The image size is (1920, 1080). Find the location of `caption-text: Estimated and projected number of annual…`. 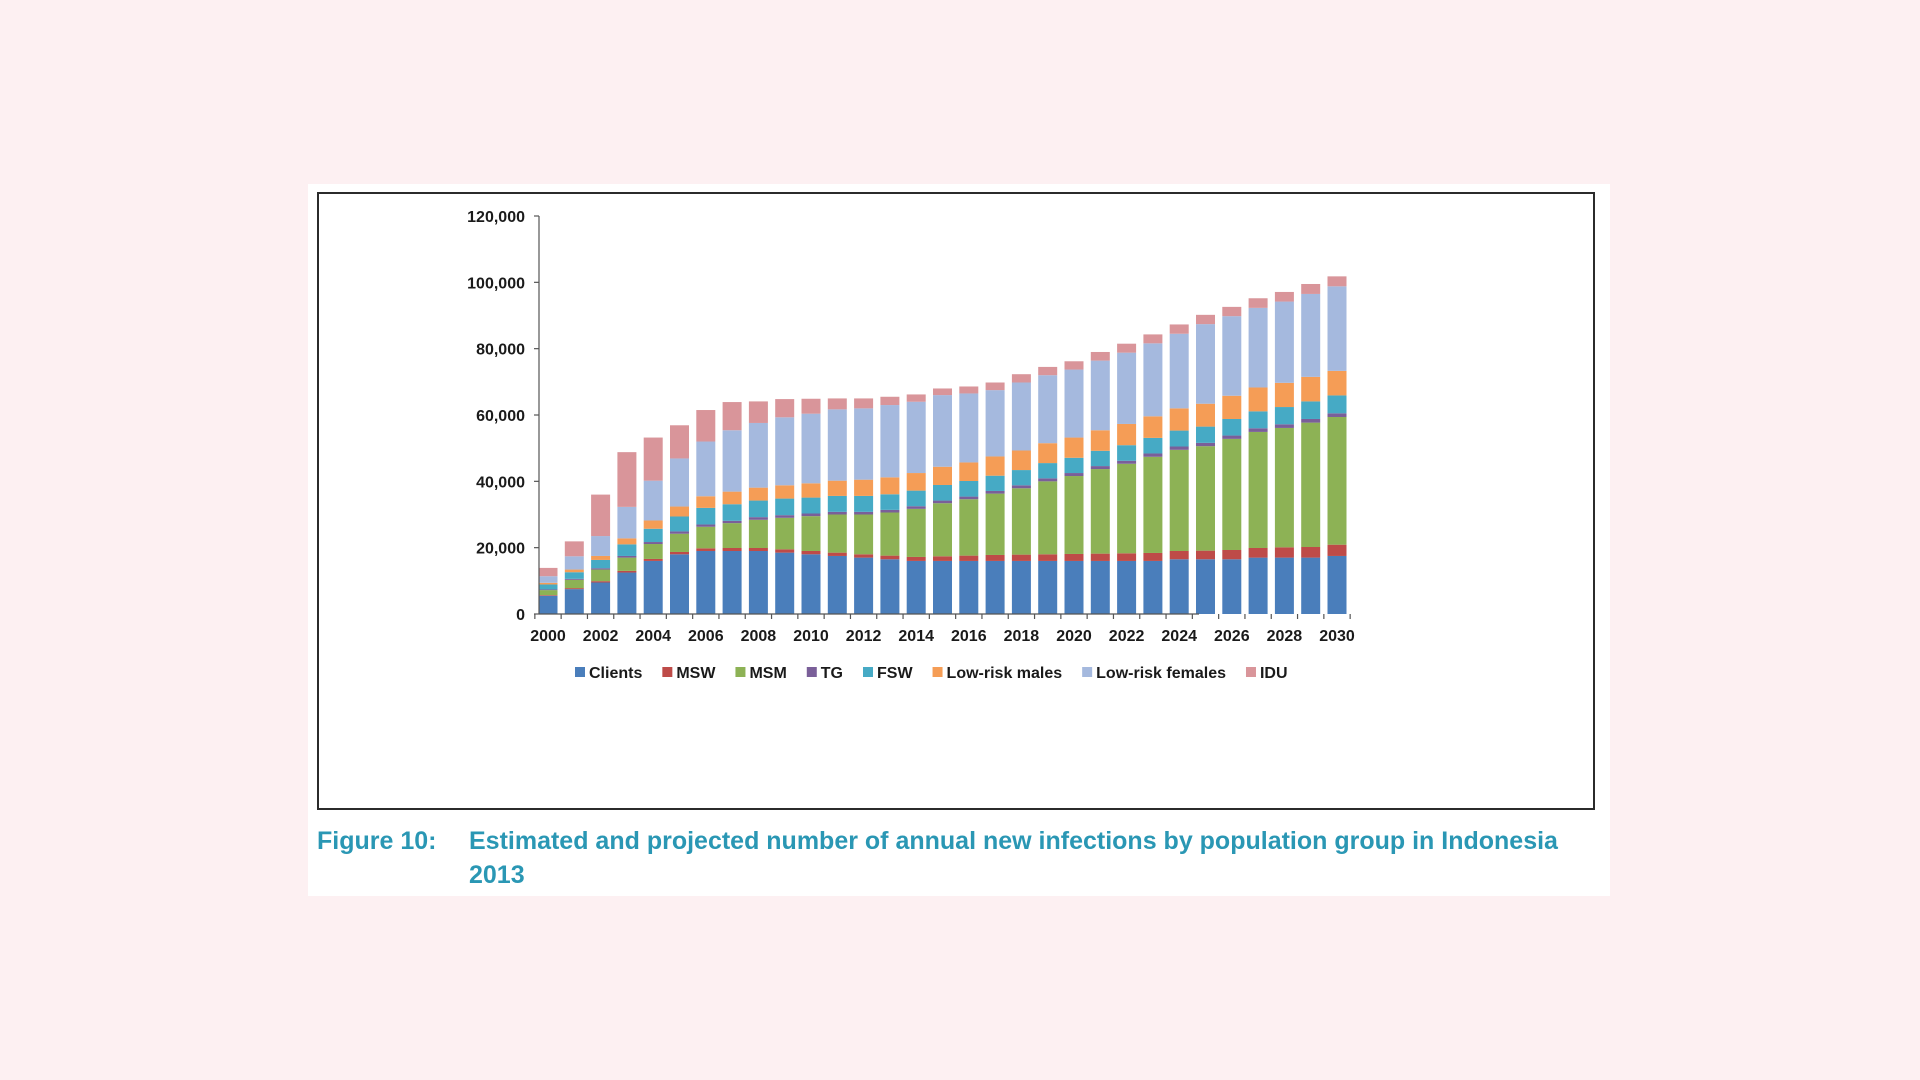

caption-text: Estimated and projected number of annual… is located at coordinates (1013, 858).